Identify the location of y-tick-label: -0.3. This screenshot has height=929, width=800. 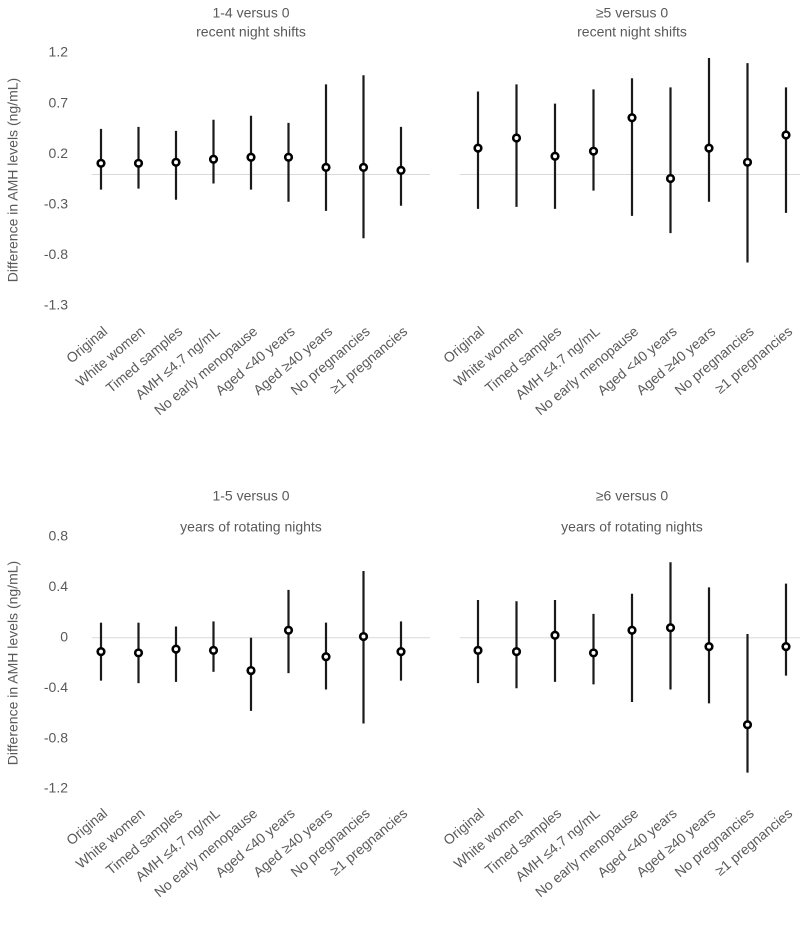
(56, 204).